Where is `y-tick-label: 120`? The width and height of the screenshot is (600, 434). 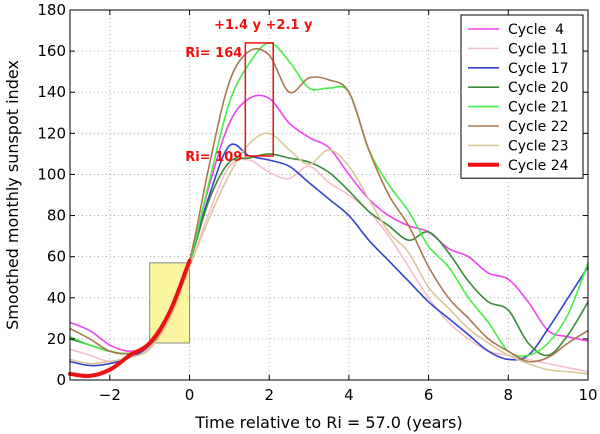
y-tick-label: 120 is located at coordinates (51, 133).